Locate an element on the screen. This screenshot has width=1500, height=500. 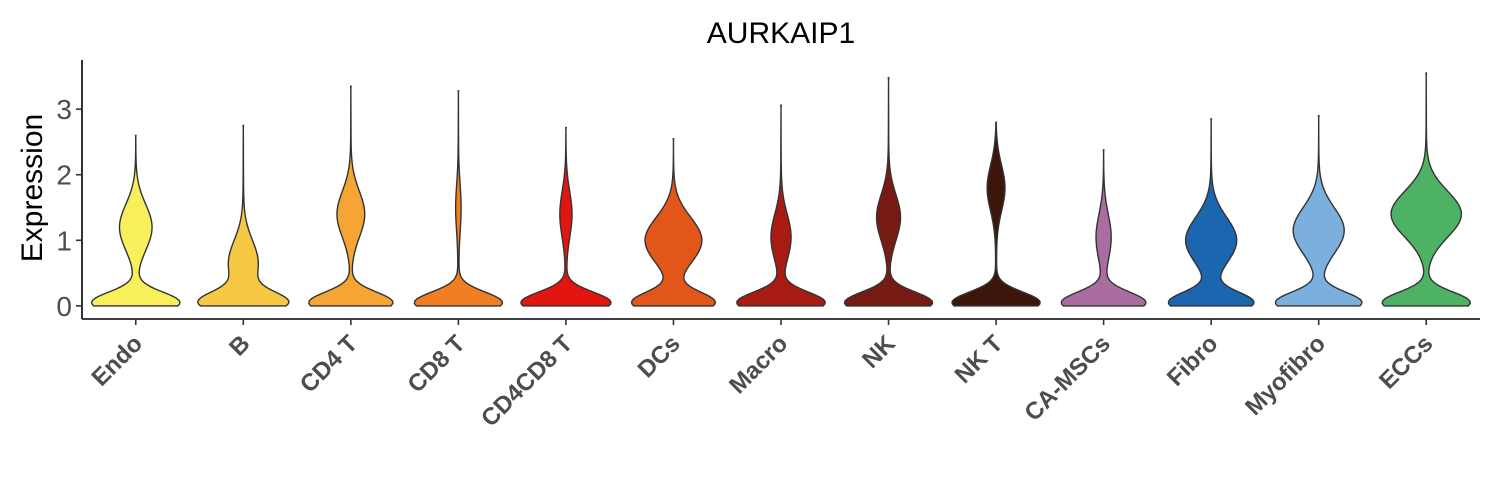
violin-fibro is located at coordinates (1211, 212).